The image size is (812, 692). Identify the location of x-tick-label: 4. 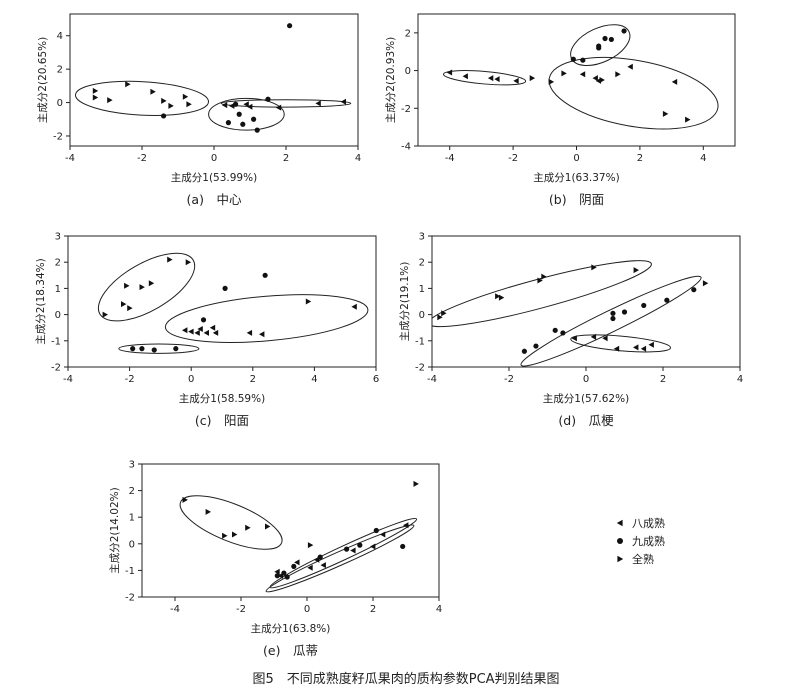
(439, 609).